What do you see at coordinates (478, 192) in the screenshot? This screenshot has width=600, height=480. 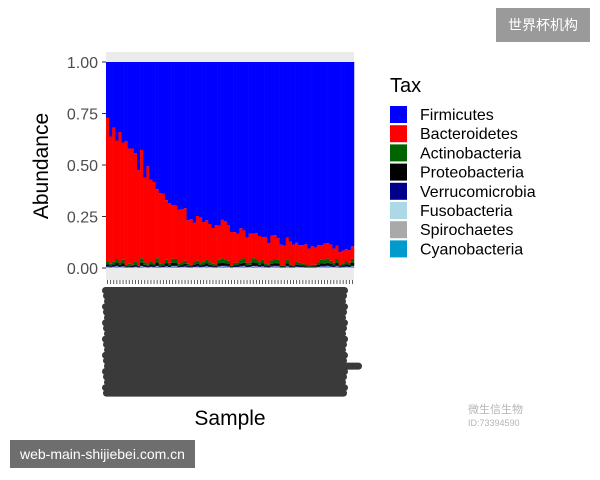 I see `legend-label: Verrucomicrobia` at bounding box center [478, 192].